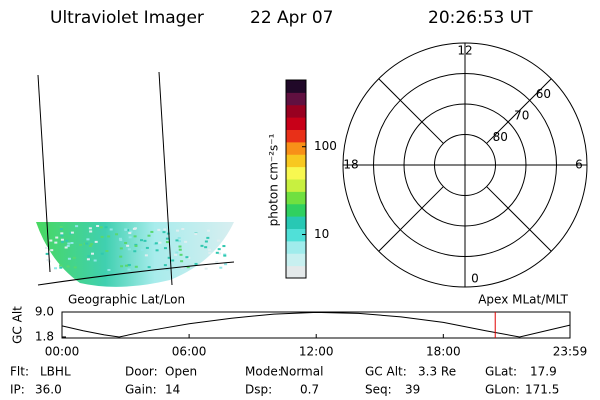  Describe the element at coordinates (141, 390) in the screenshot. I see `info-label: Gain:` at that location.